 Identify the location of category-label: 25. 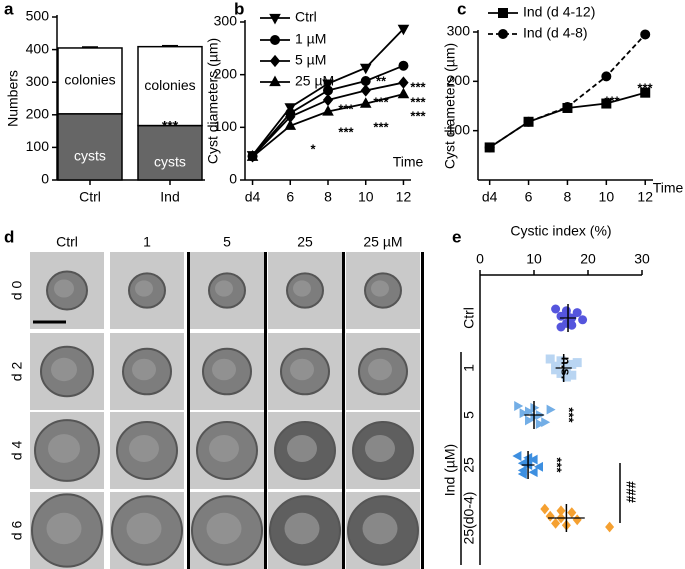
(469, 465).